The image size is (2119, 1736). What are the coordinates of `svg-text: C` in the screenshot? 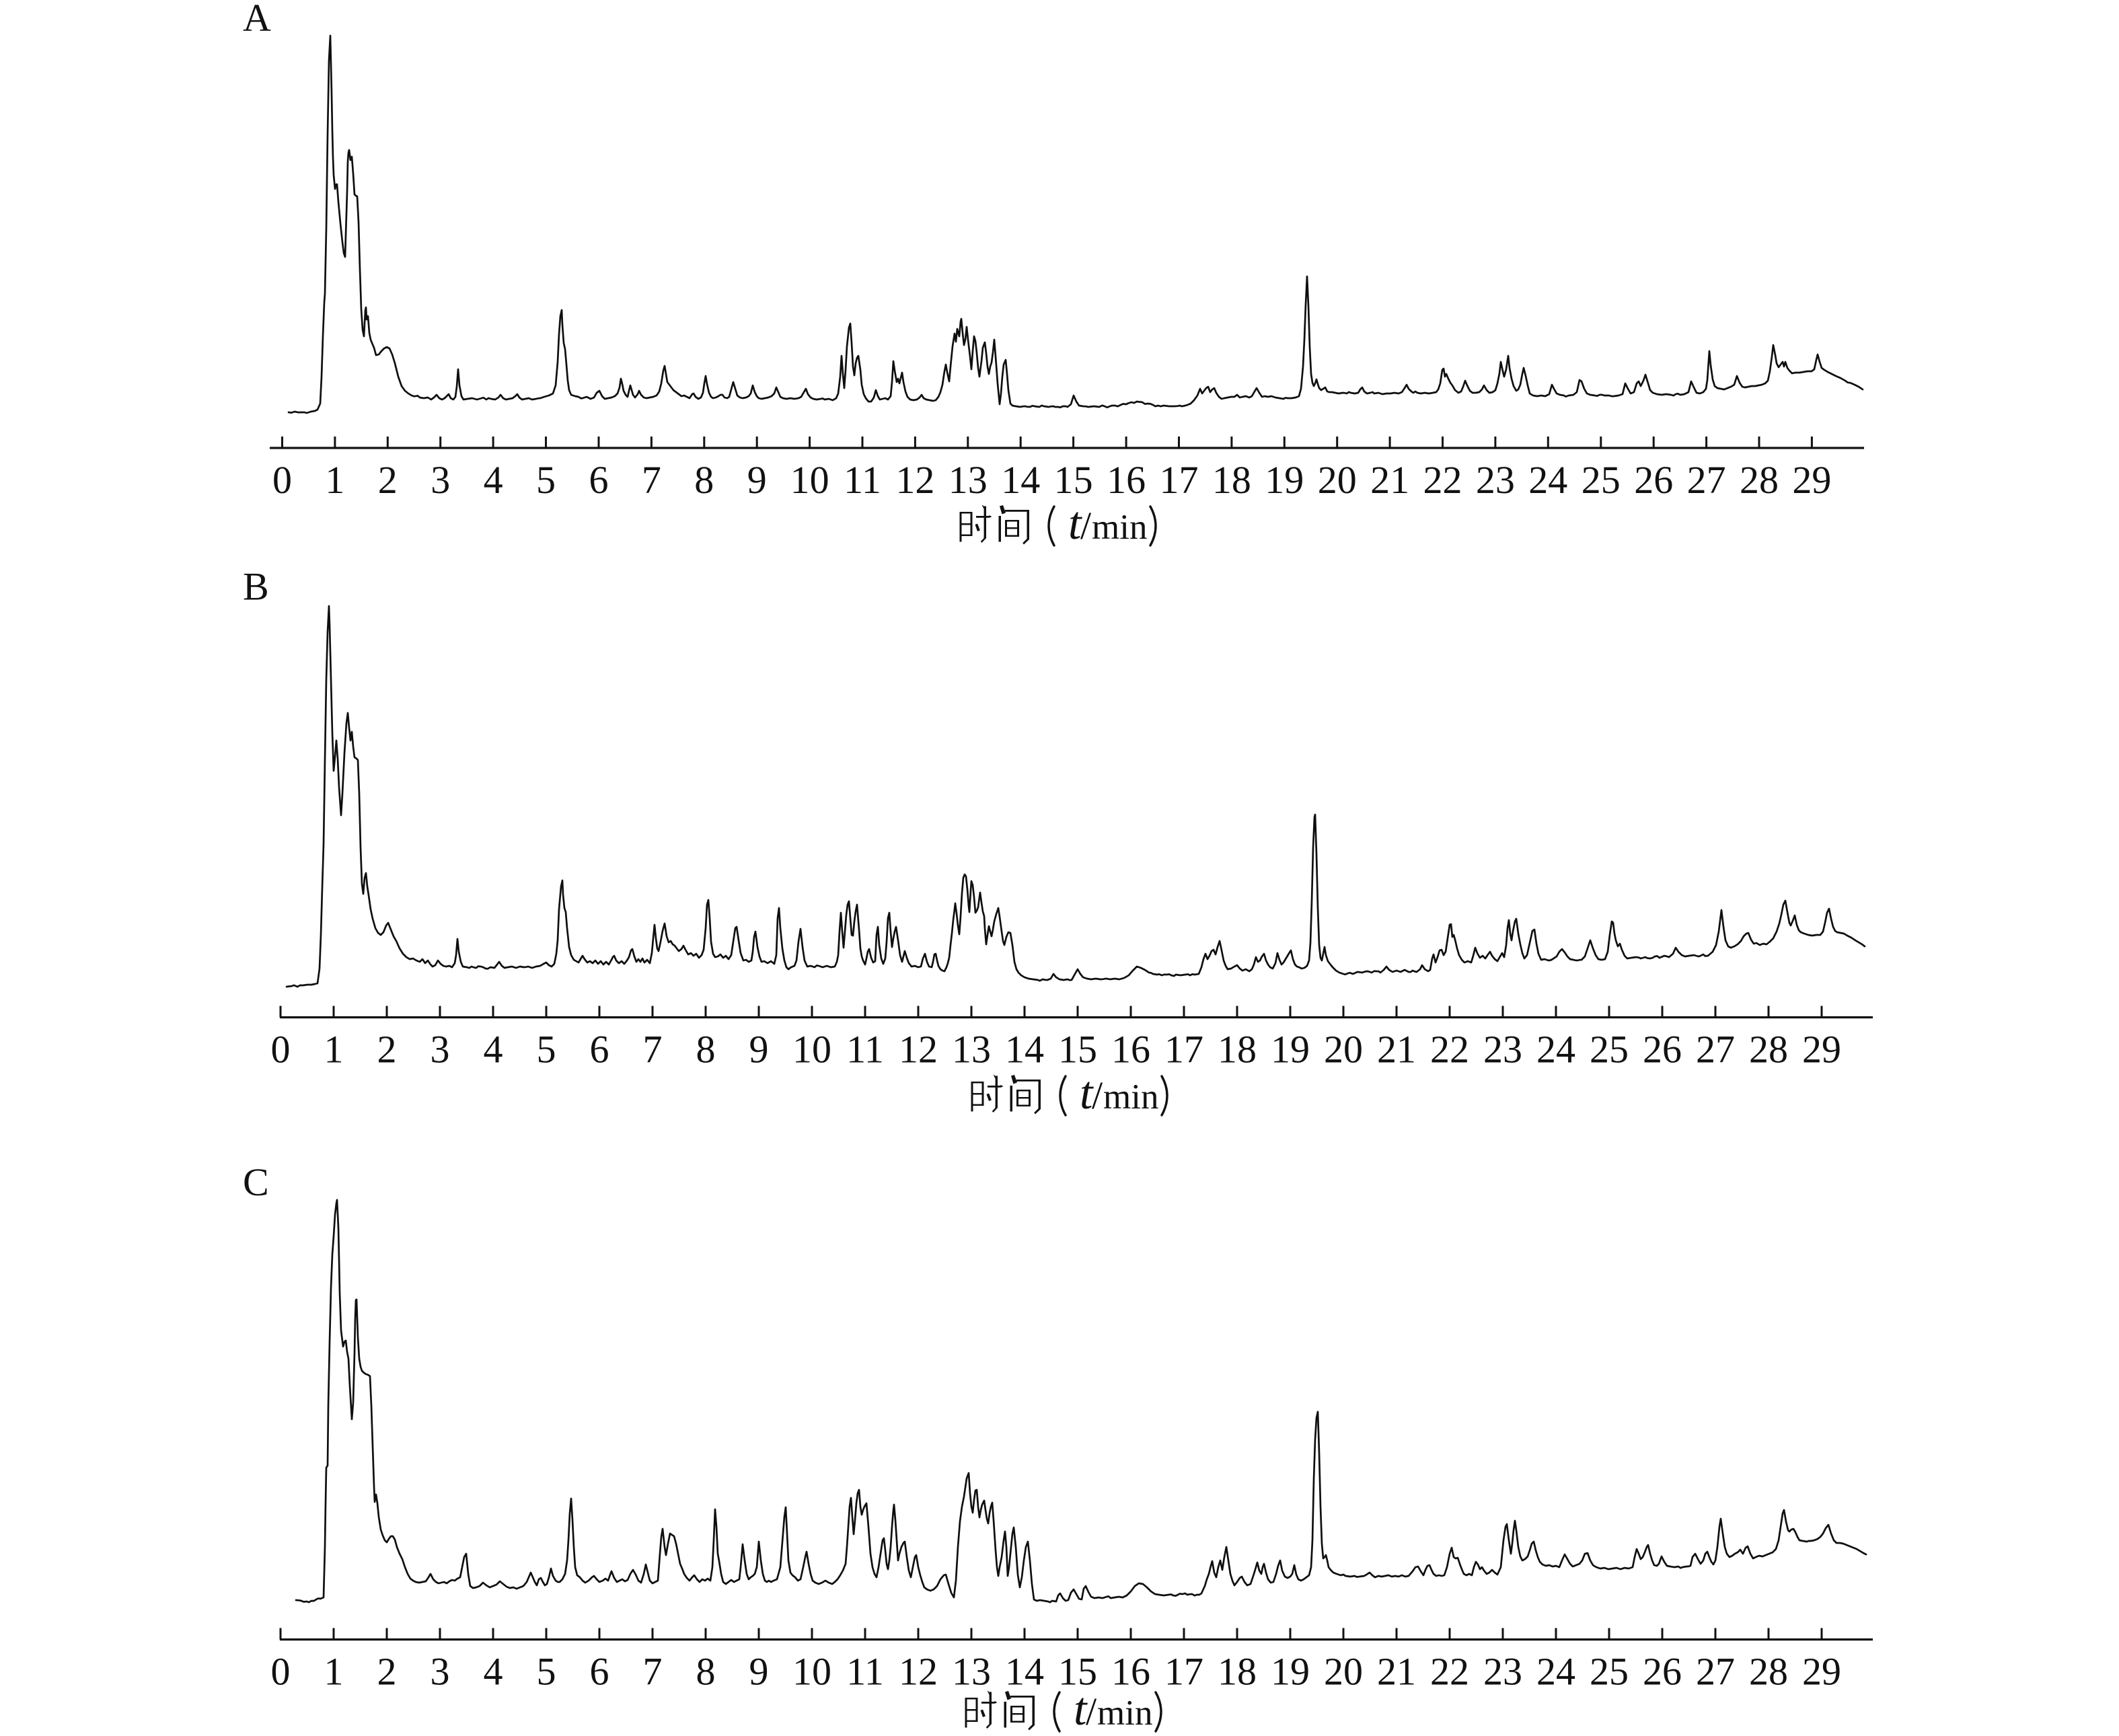 It's located at (256, 1182).